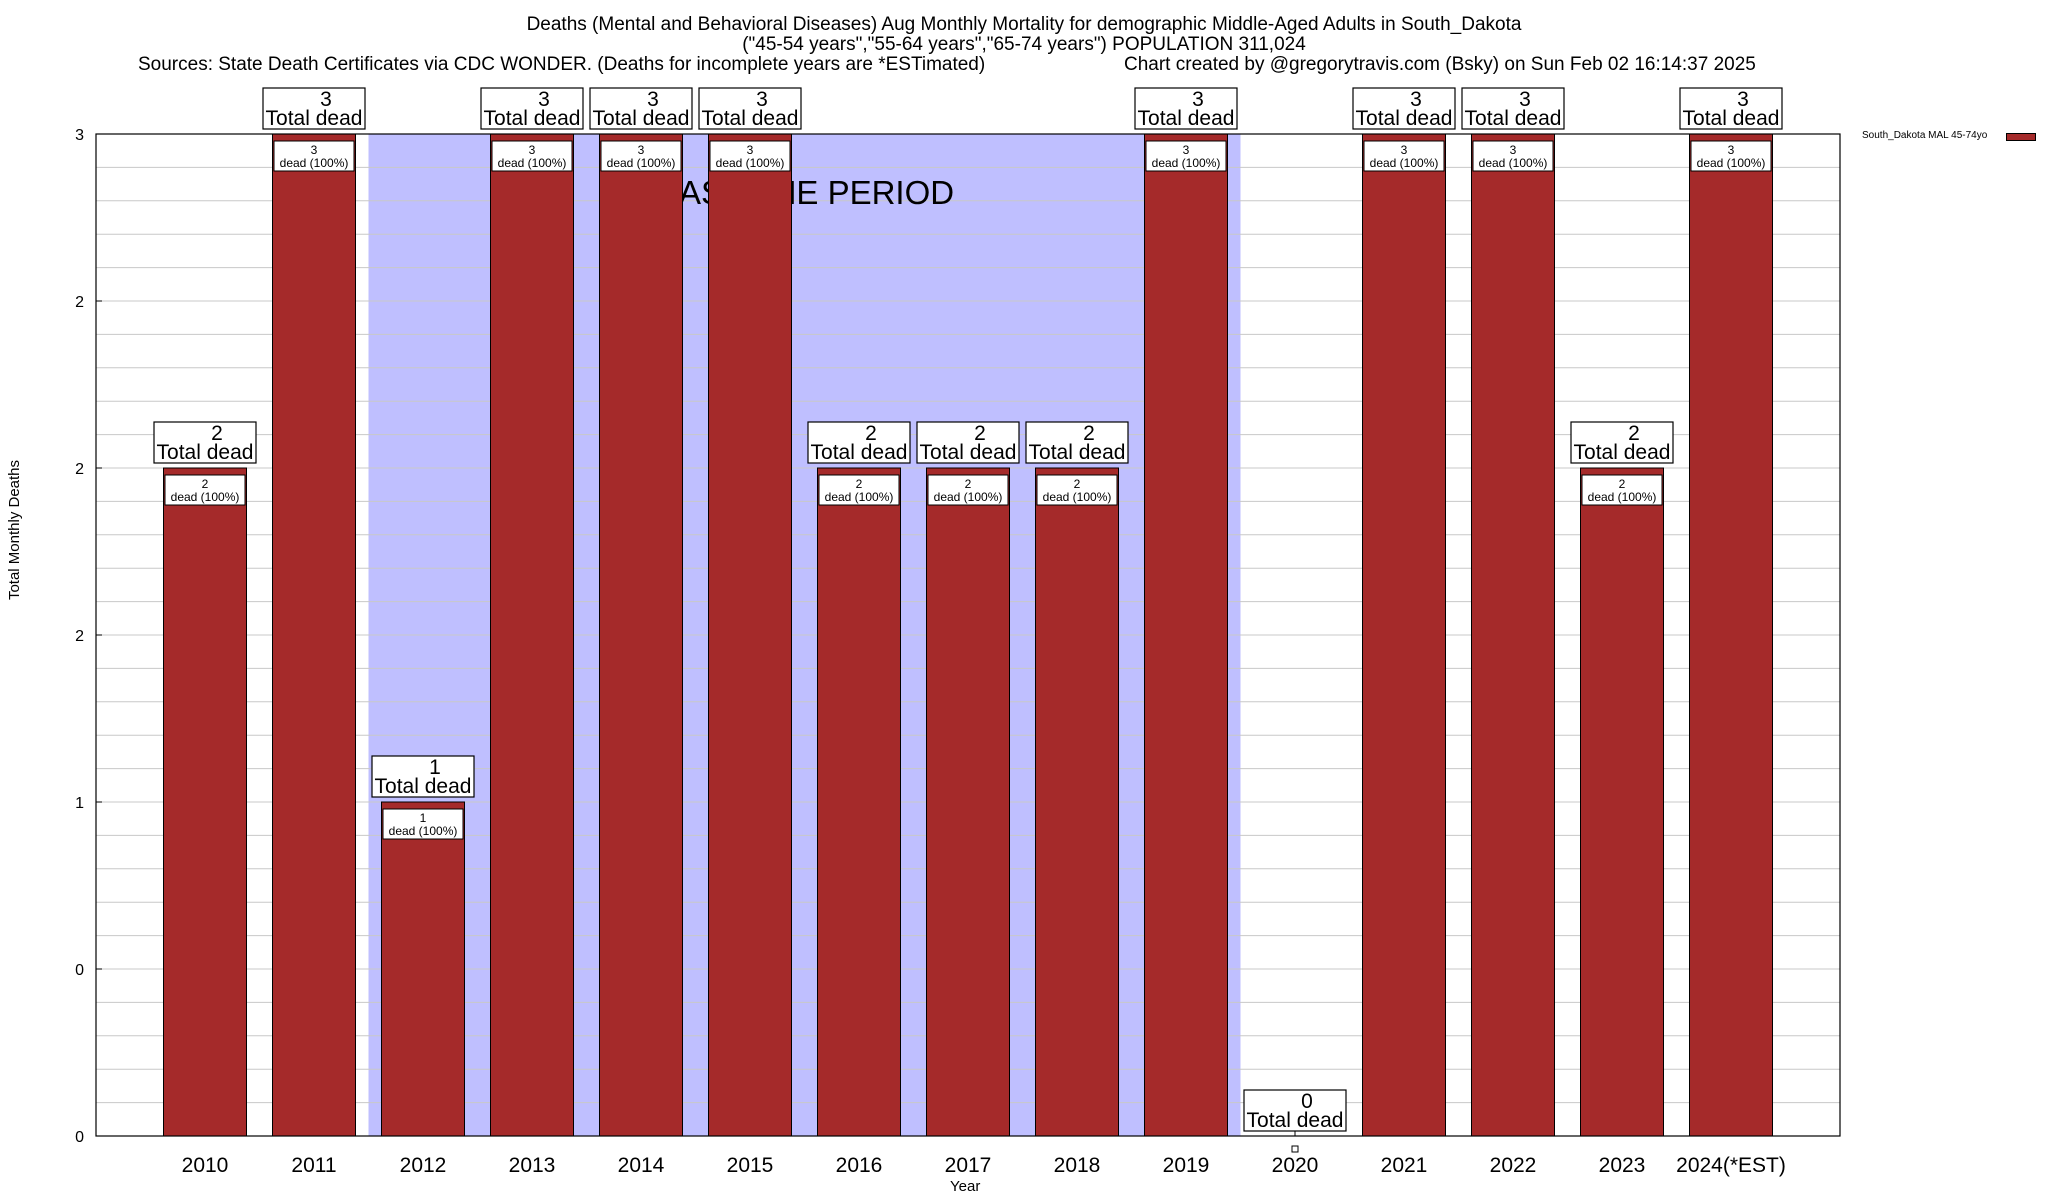 This screenshot has height=1200, width=2048. I want to click on x-tick-label: 2012, so click(423, 1165).